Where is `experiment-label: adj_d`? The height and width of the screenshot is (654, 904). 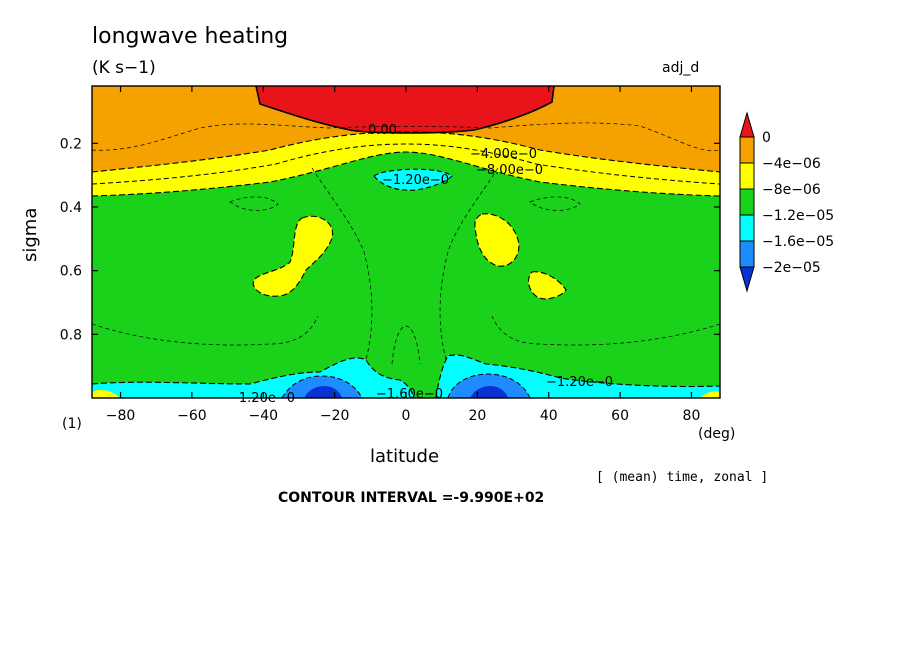 experiment-label: adj_d is located at coordinates (681, 68).